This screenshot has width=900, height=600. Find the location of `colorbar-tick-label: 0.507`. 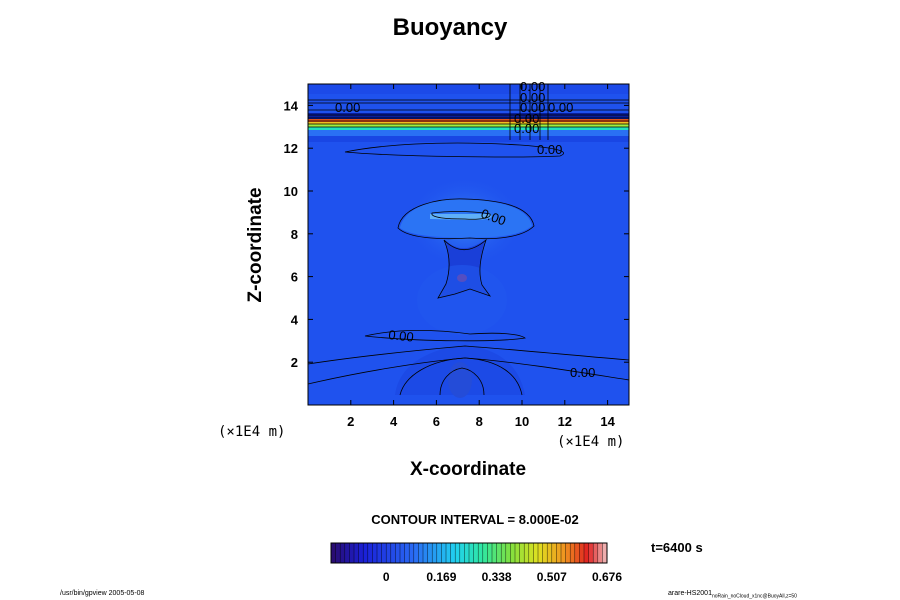

colorbar-tick-label: 0.507 is located at coordinates (552, 577).